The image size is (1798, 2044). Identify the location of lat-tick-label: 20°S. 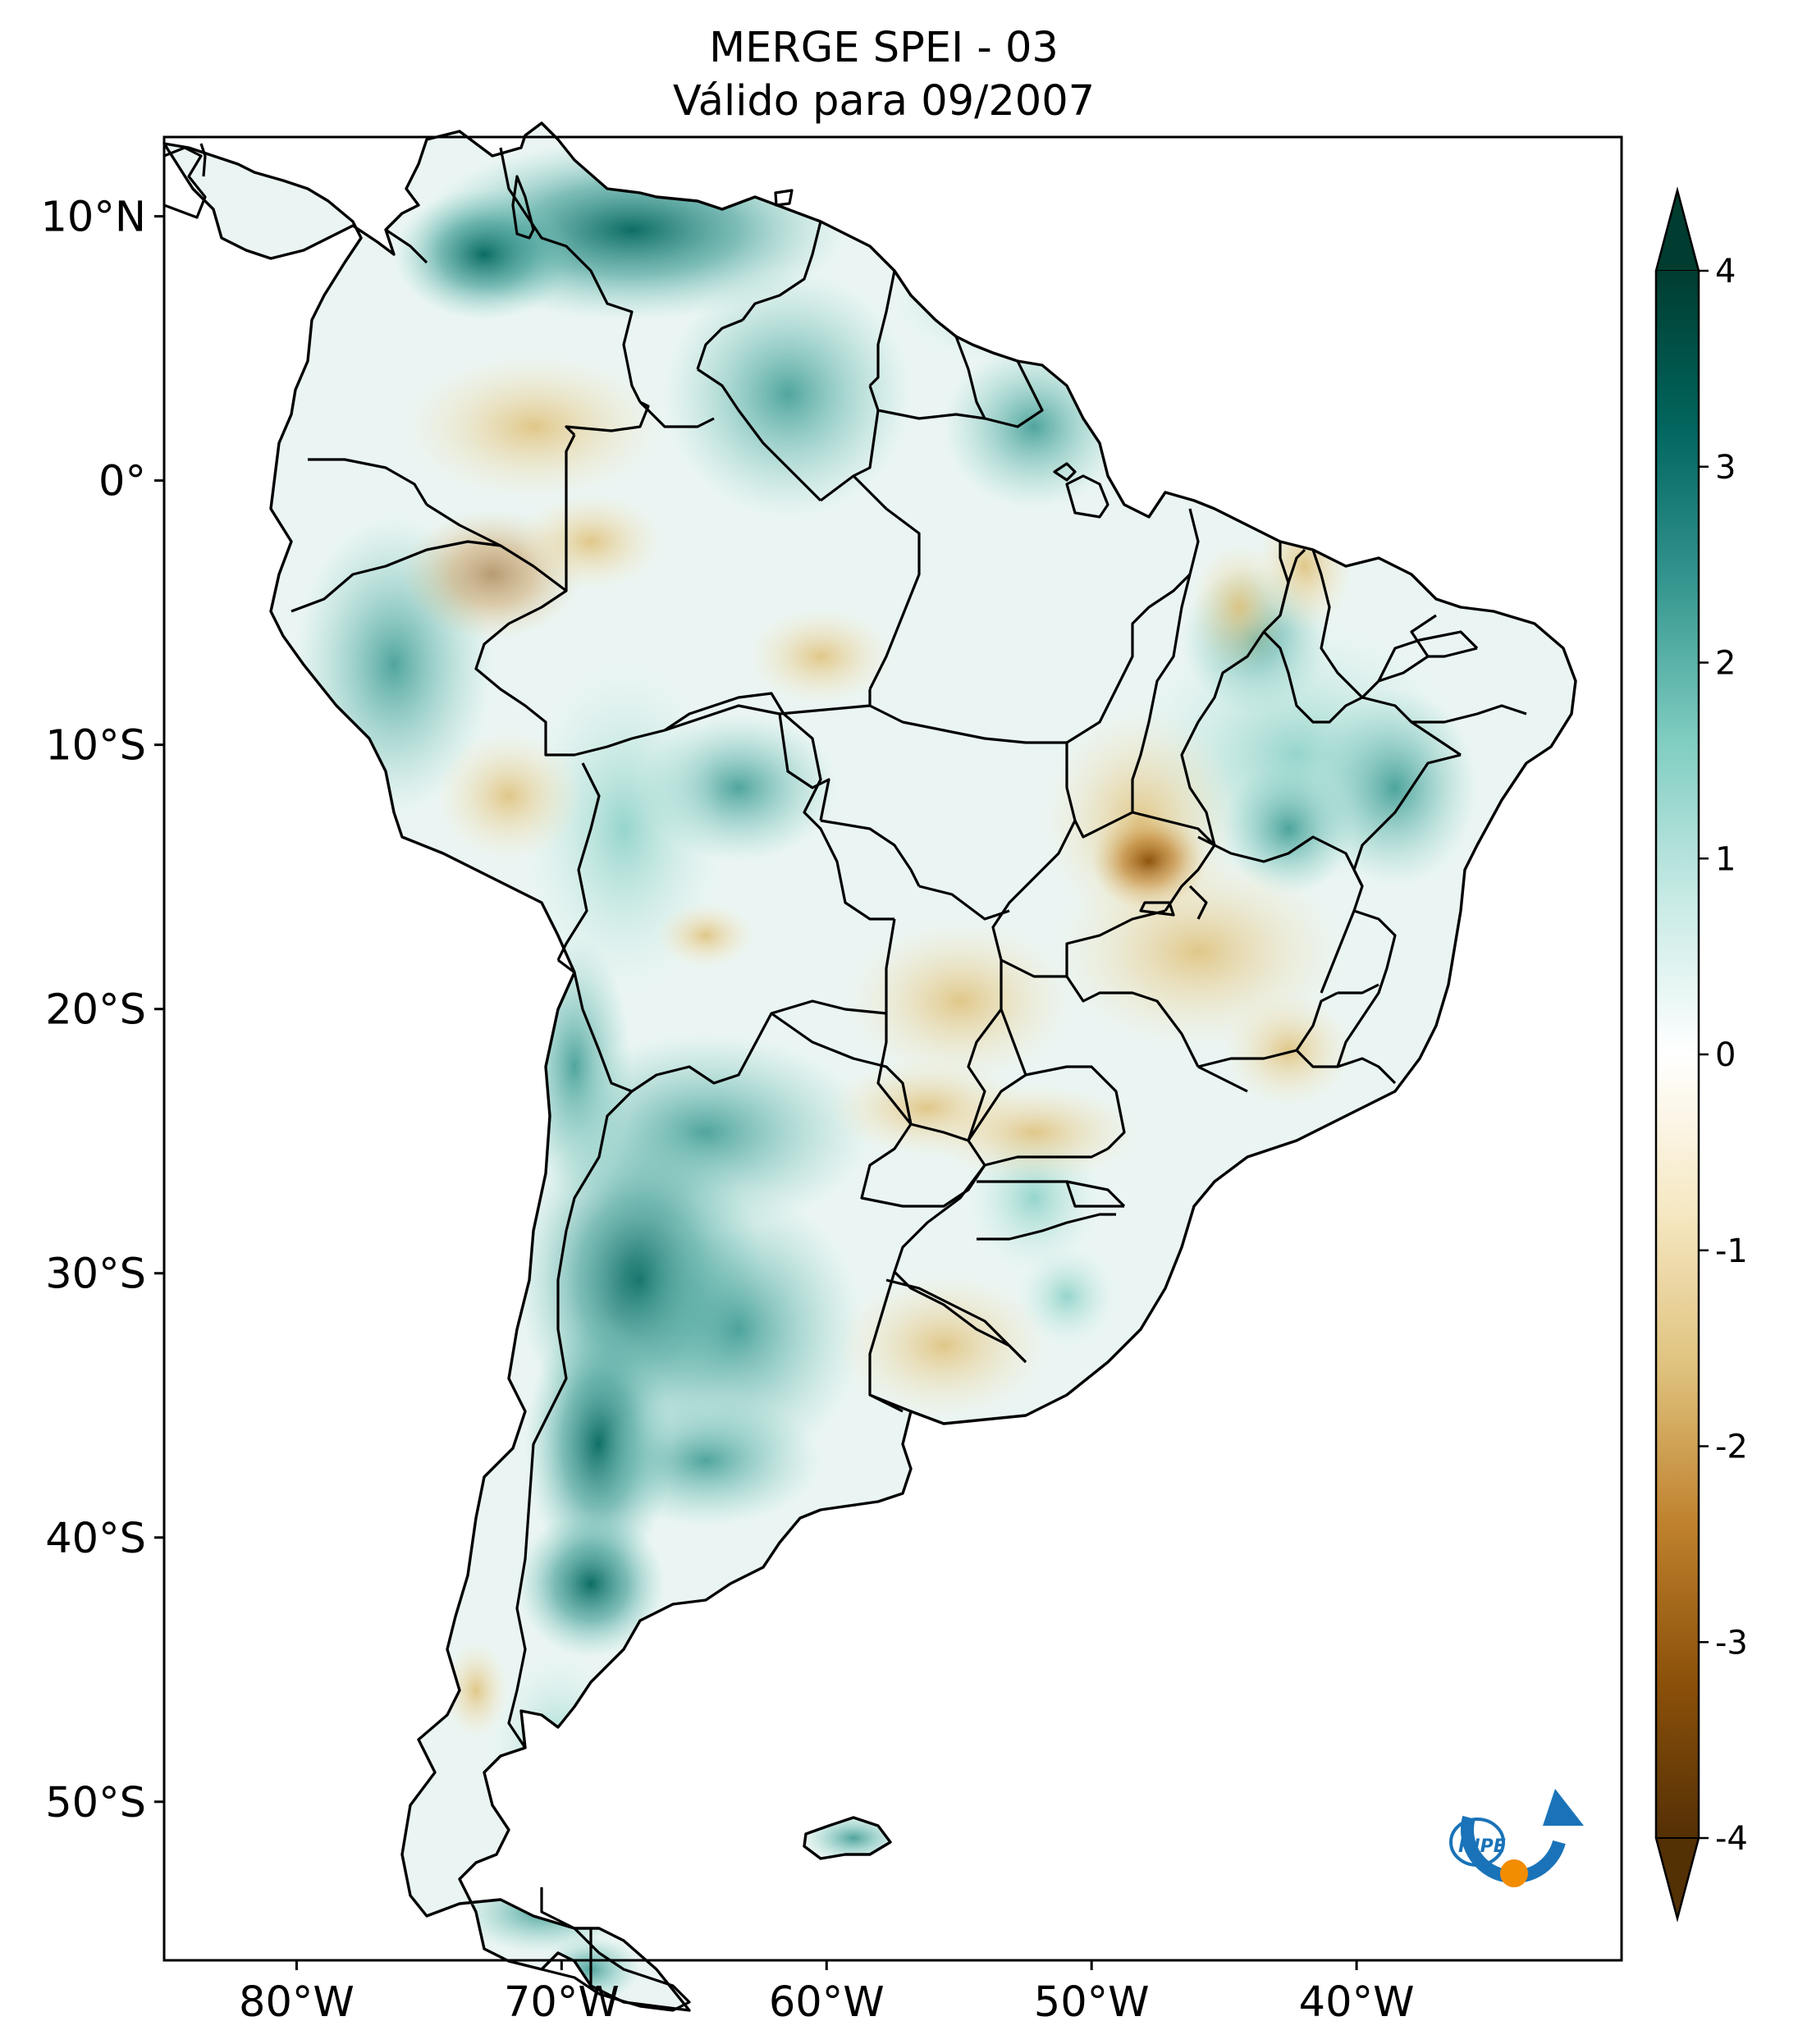
(95, 1010).